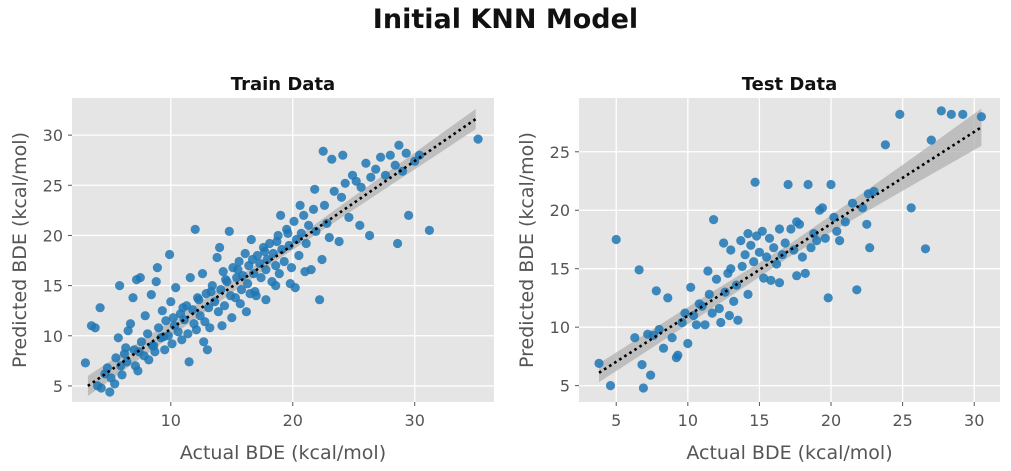 This screenshot has height=471, width=1011. What do you see at coordinates (58, 386) in the screenshot?
I see `train-ytick-label: 5` at bounding box center [58, 386].